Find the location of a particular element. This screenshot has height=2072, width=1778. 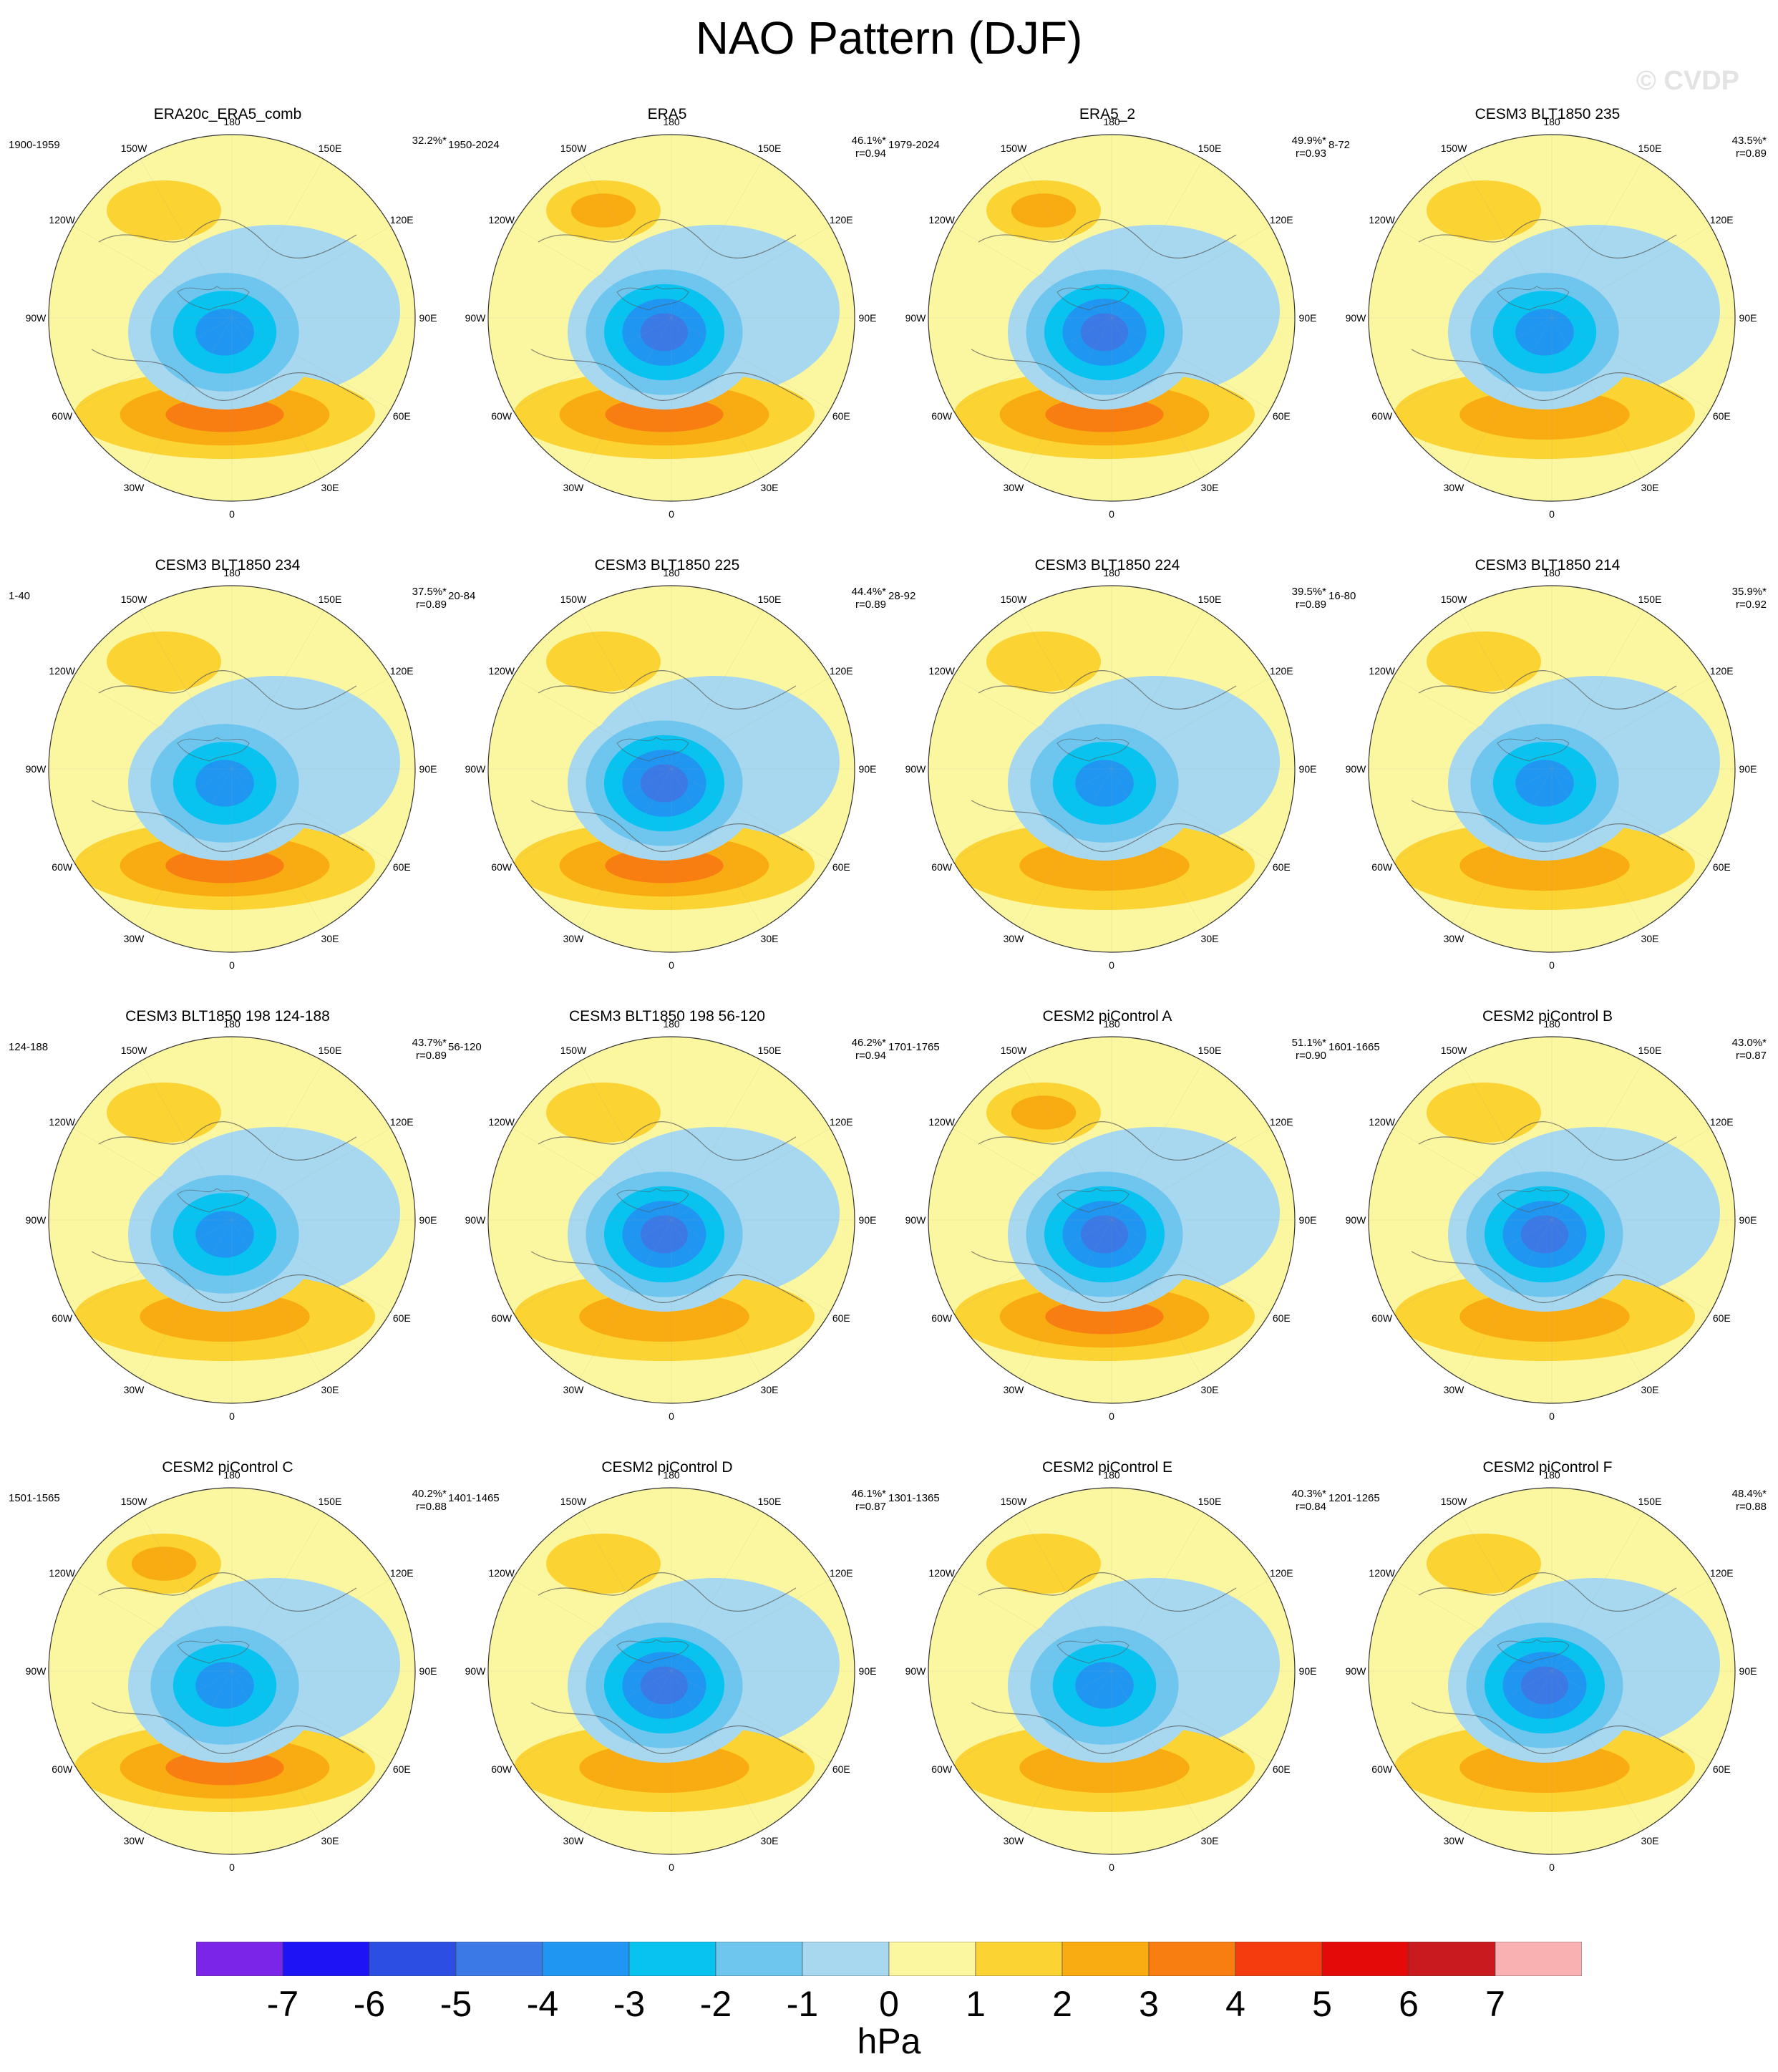

panel-stats: 44.4%* r=0.89 is located at coordinates (869, 598).